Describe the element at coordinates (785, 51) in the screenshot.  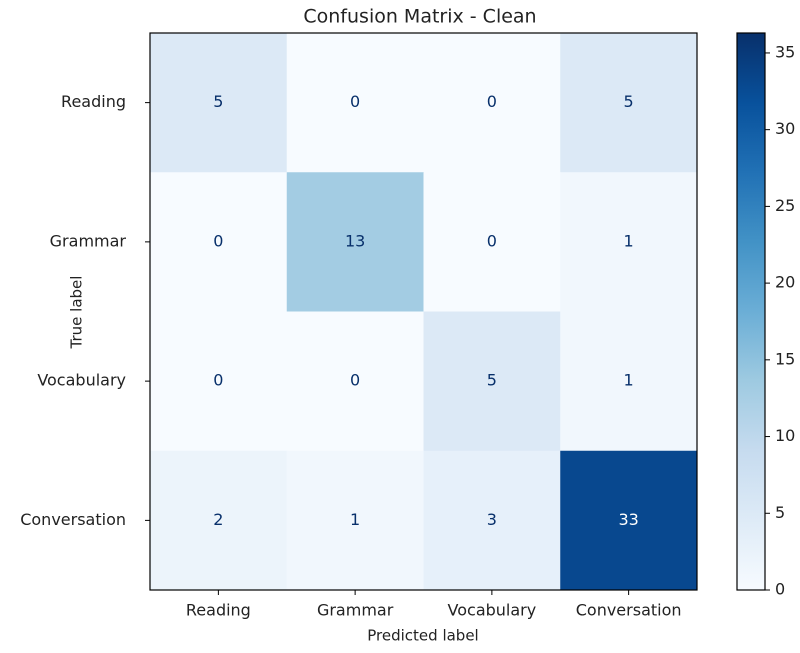
I see `colorbar-tick-label: 35` at that location.